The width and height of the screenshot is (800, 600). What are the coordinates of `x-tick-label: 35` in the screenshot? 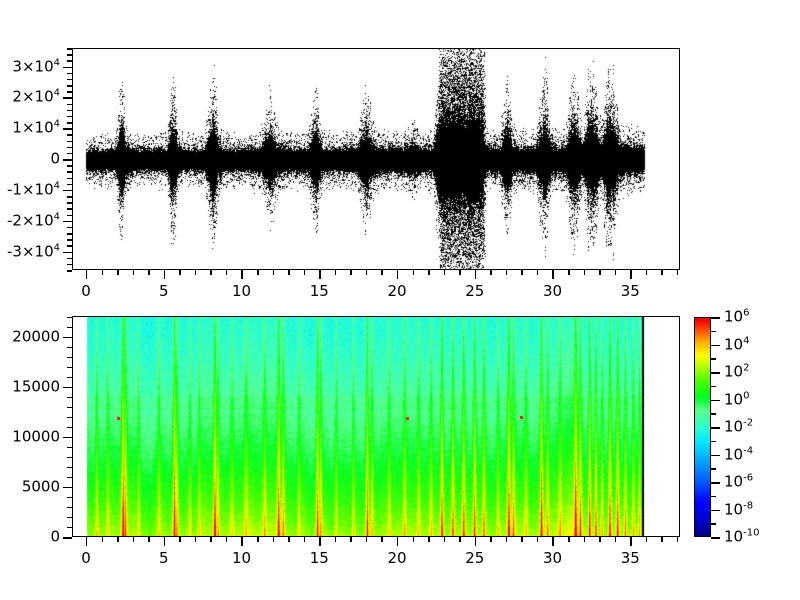 It's located at (630, 558).